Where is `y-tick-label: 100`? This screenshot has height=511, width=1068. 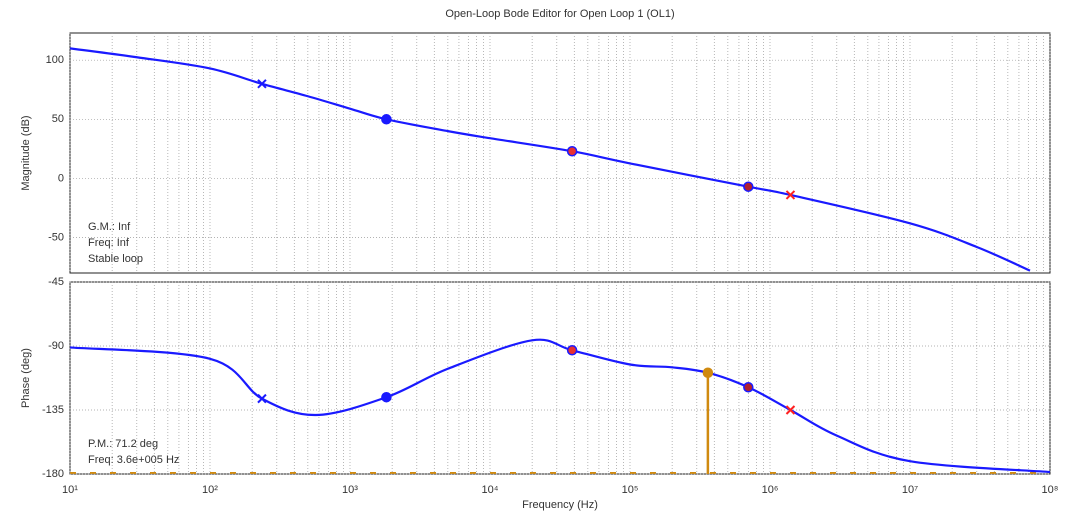 y-tick-label: 100 is located at coordinates (55, 60).